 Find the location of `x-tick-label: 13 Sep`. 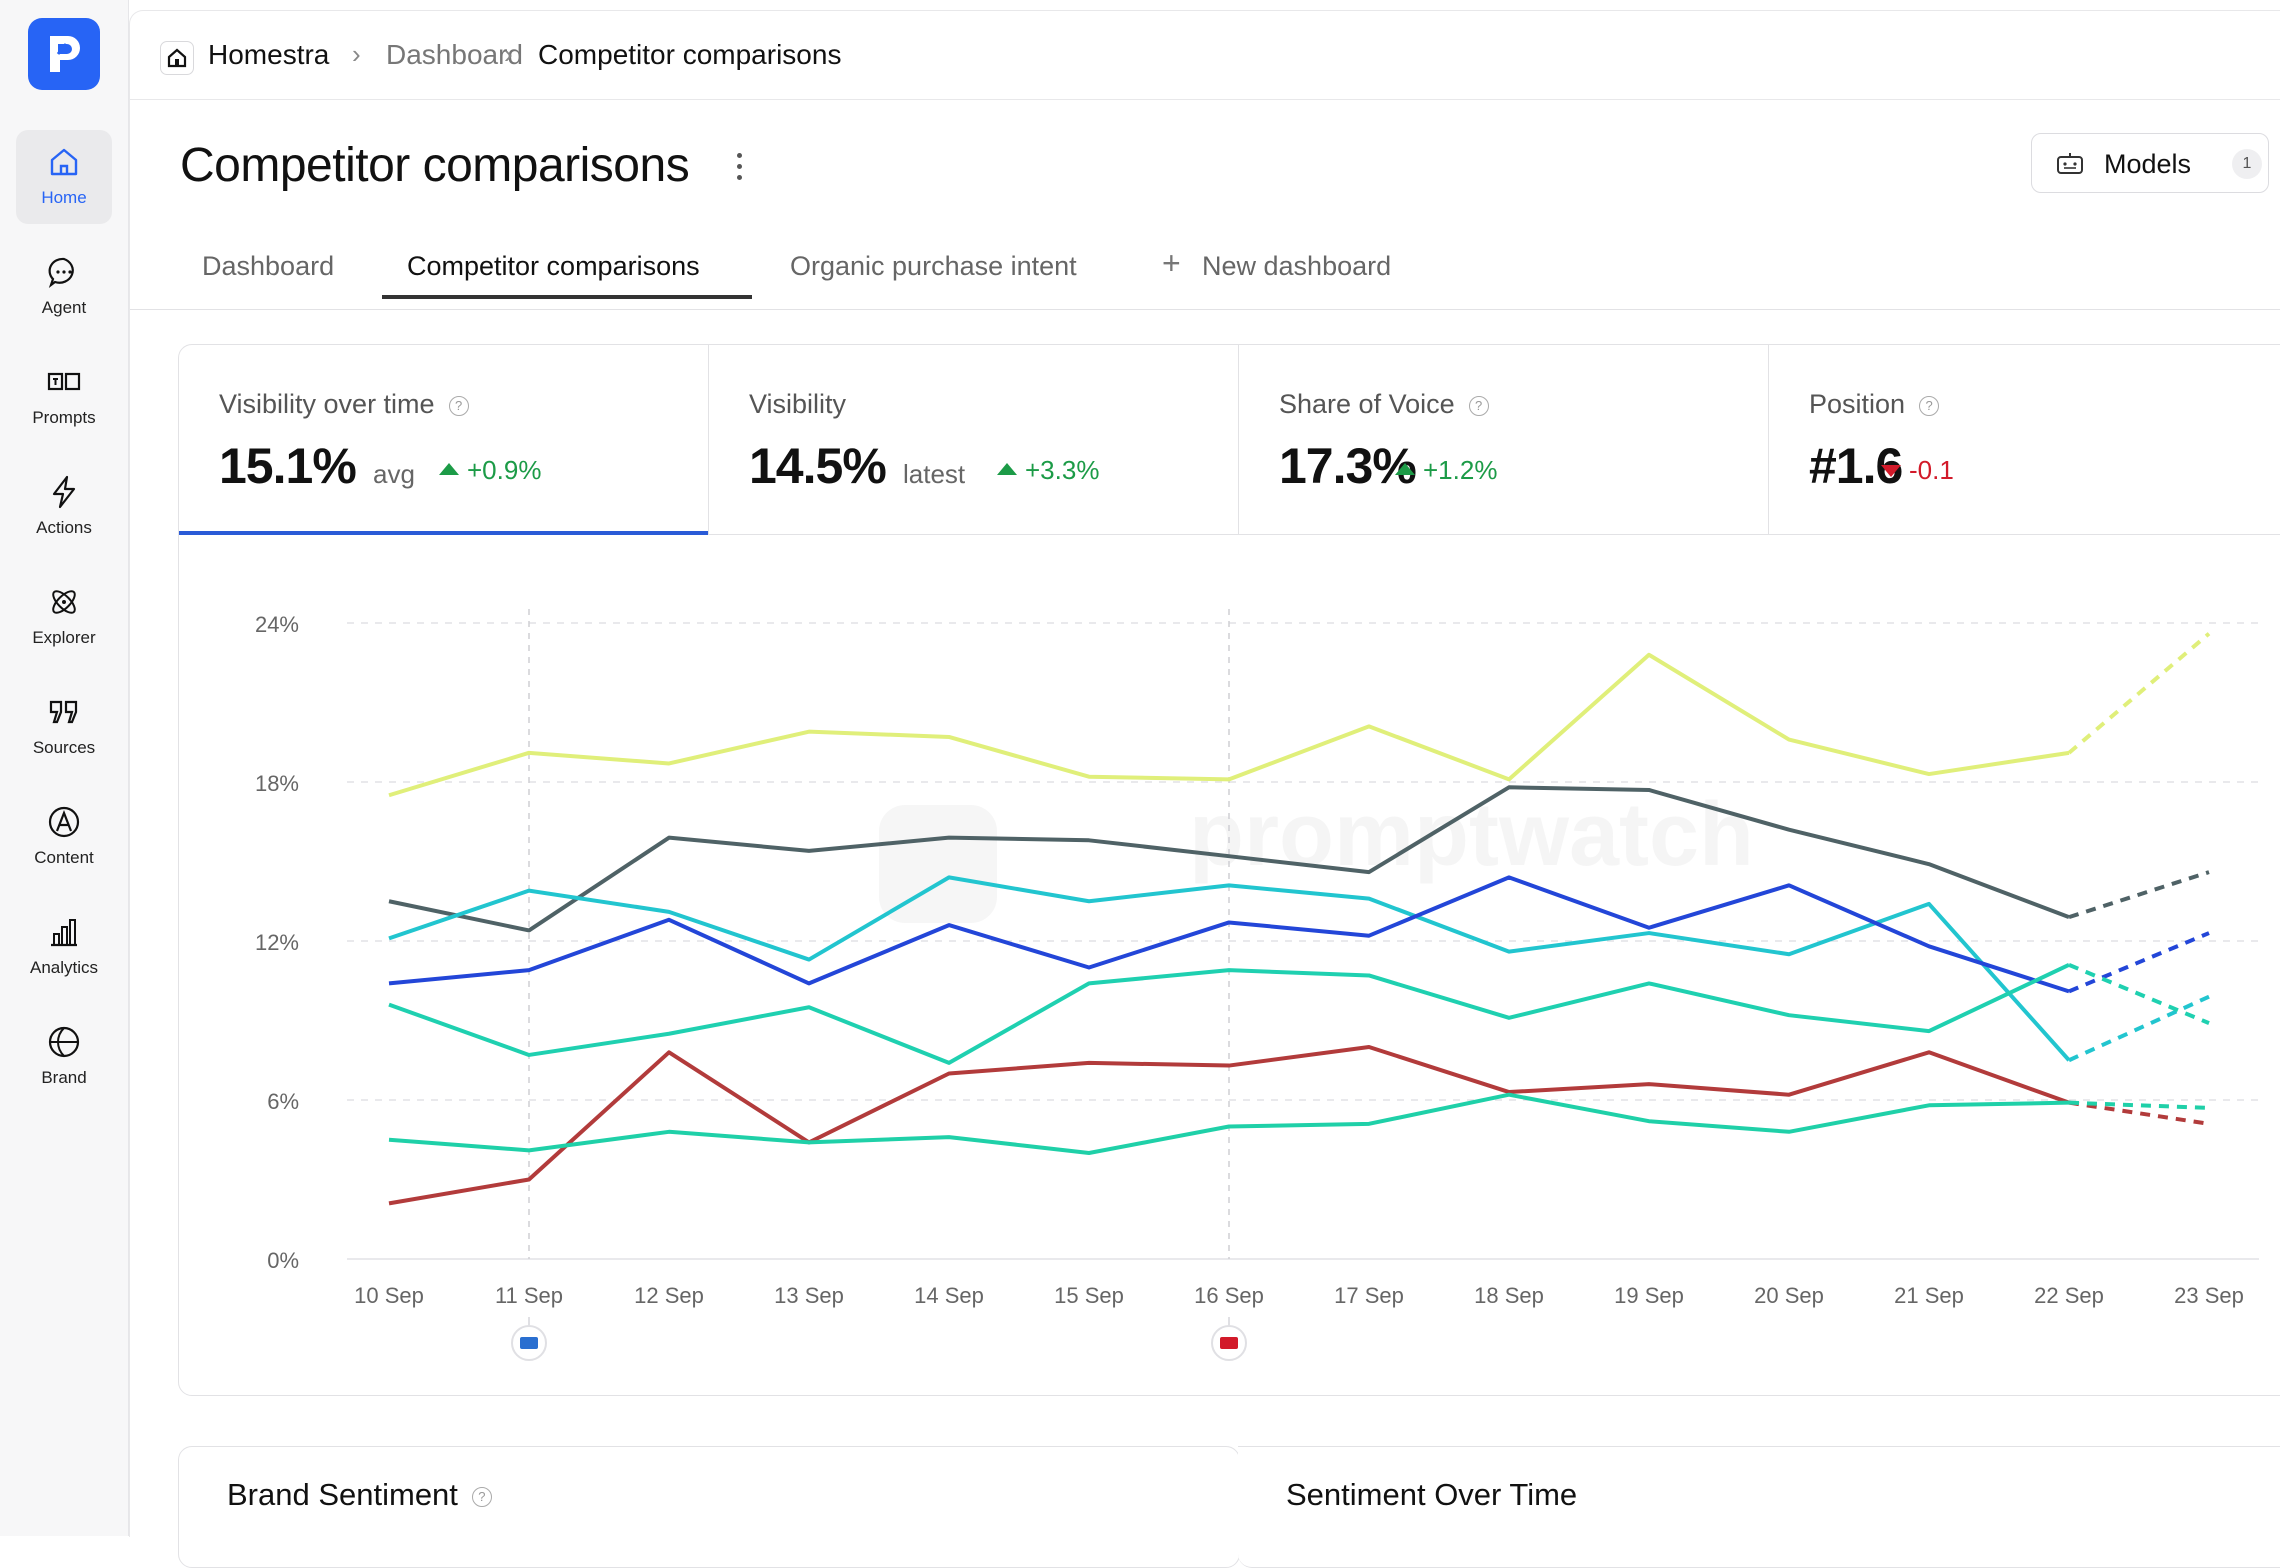

x-tick-label: 13 Sep is located at coordinates (809, 1295).